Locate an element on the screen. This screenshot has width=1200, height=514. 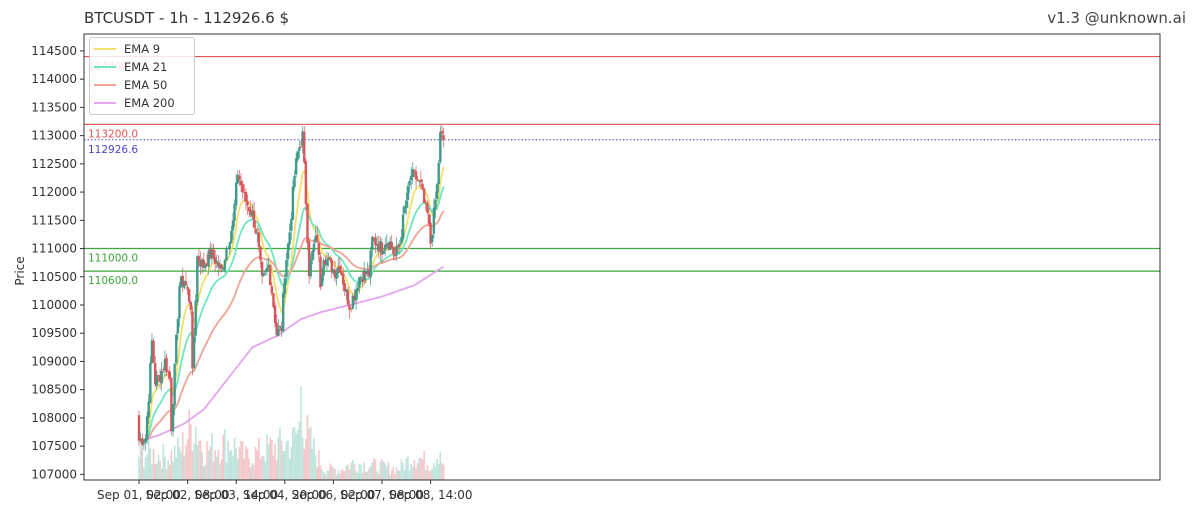
level-label: 112926.6 is located at coordinates (113, 150).